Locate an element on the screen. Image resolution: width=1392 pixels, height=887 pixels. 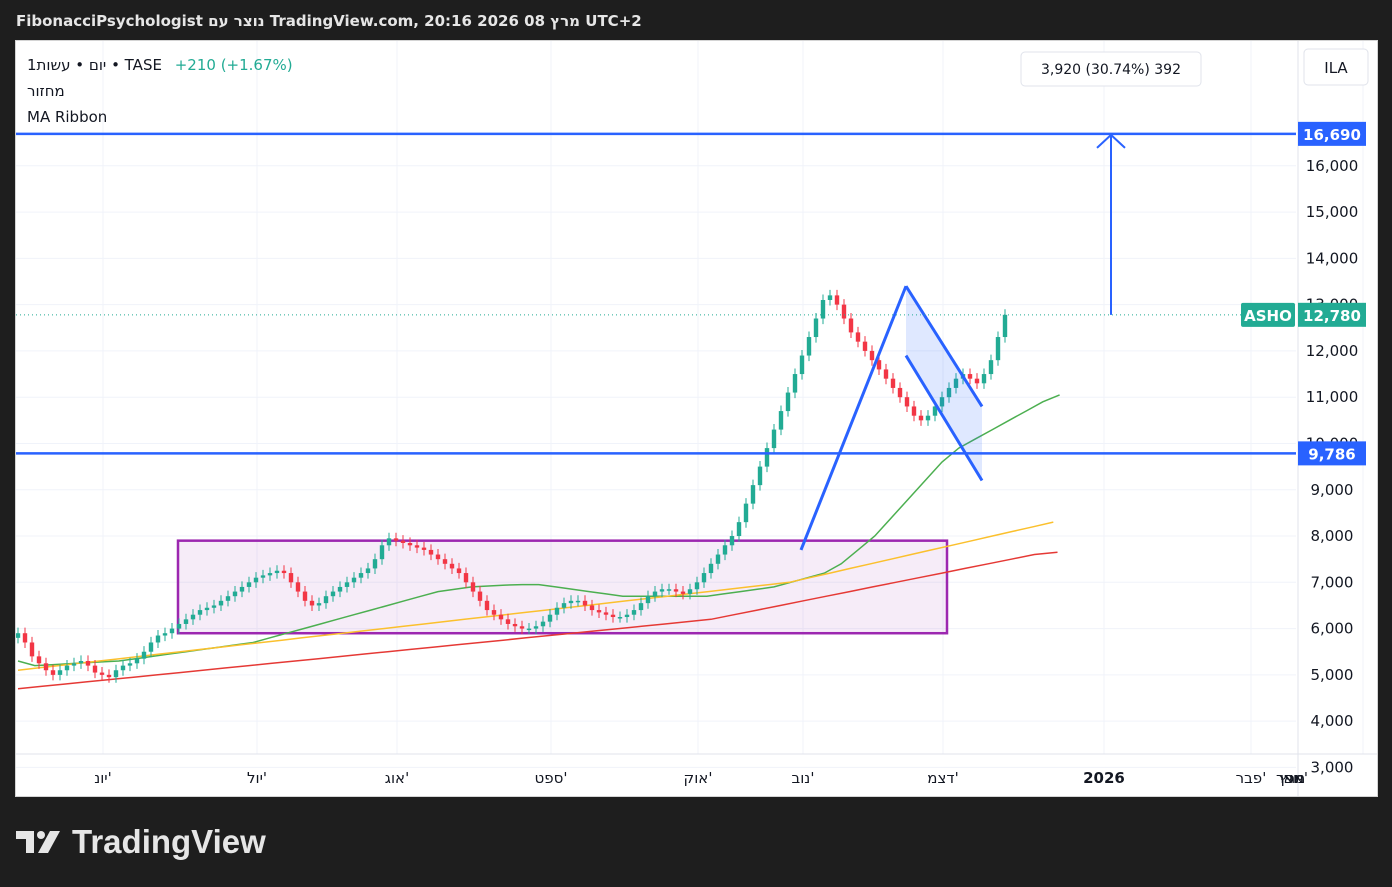
level-badge-text: 16,690 is located at coordinates (1332, 135).